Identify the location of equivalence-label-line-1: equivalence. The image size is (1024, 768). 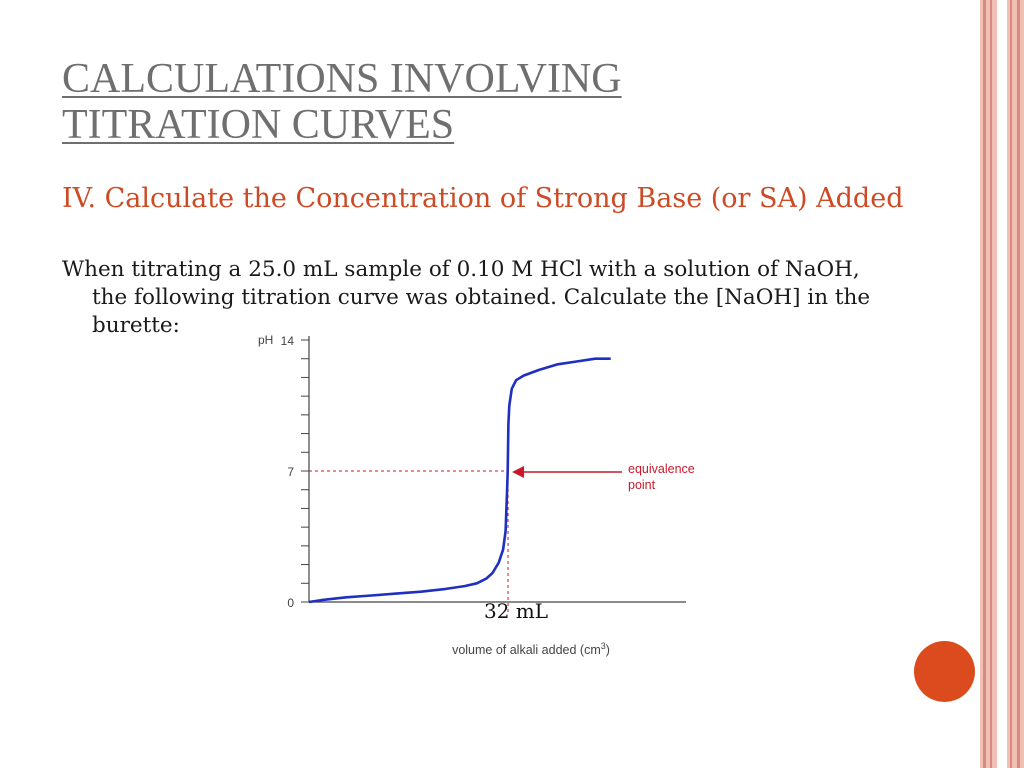
(661, 469).